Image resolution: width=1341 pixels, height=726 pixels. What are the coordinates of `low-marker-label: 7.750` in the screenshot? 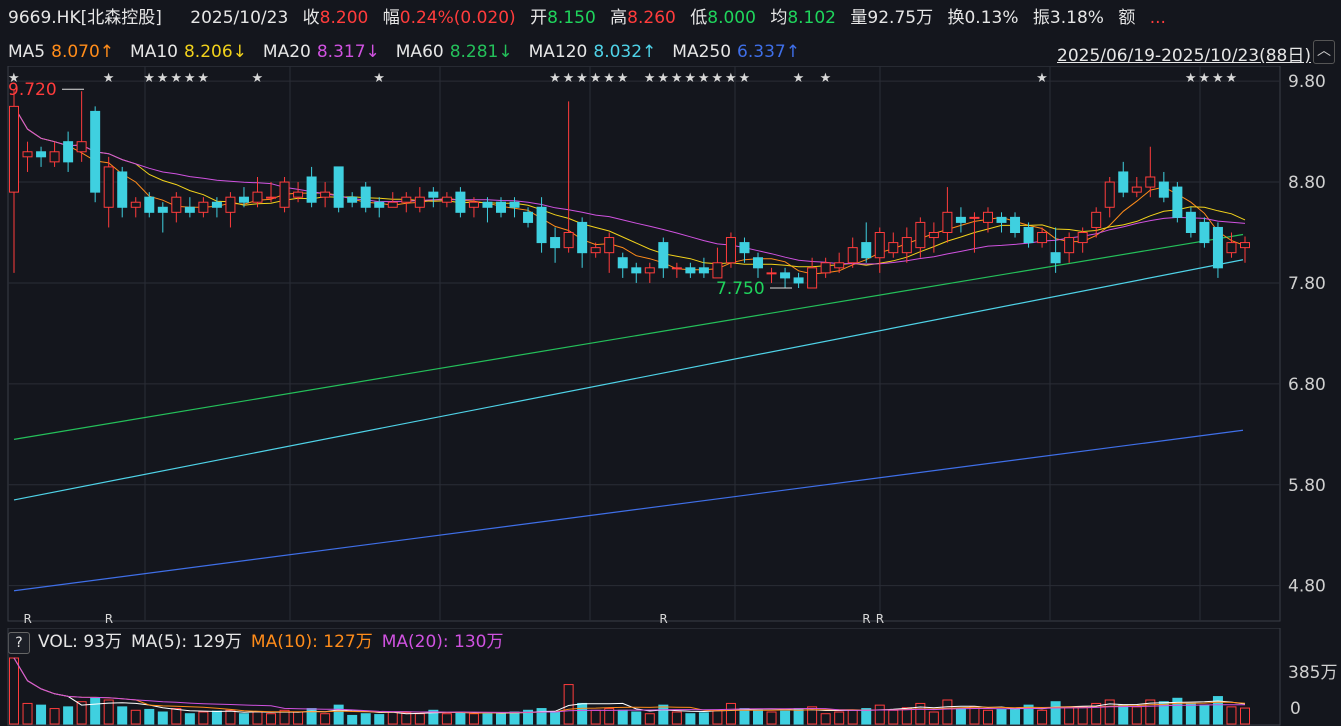 It's located at (740, 289).